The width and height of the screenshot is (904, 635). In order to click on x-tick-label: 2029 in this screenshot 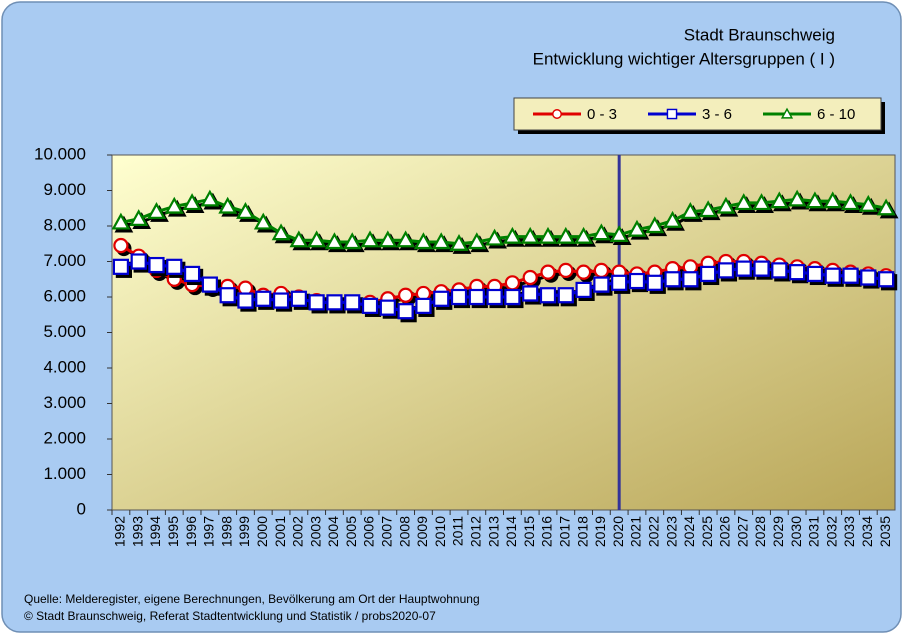, I will do `click(778, 531)`.